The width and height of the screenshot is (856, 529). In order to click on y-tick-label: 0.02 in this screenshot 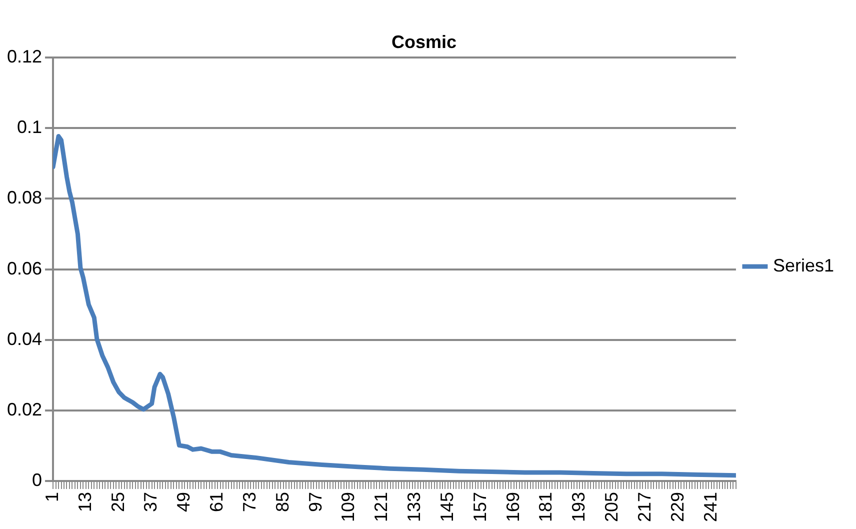, I will do `click(24, 409)`.